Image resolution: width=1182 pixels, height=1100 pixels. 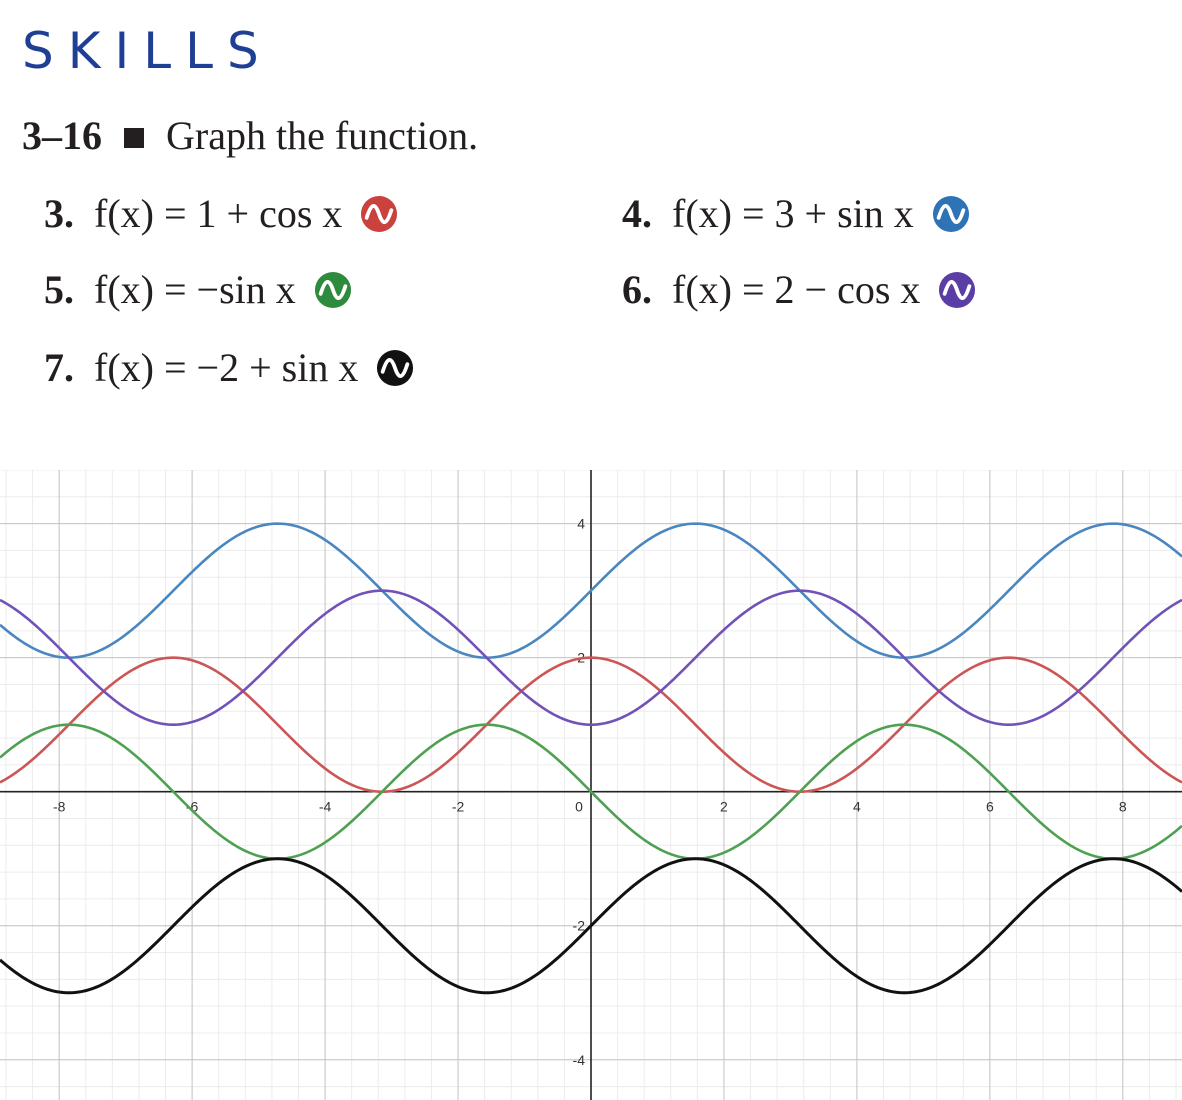 I want to click on exercise-range: 3–16, so click(x=62, y=135).